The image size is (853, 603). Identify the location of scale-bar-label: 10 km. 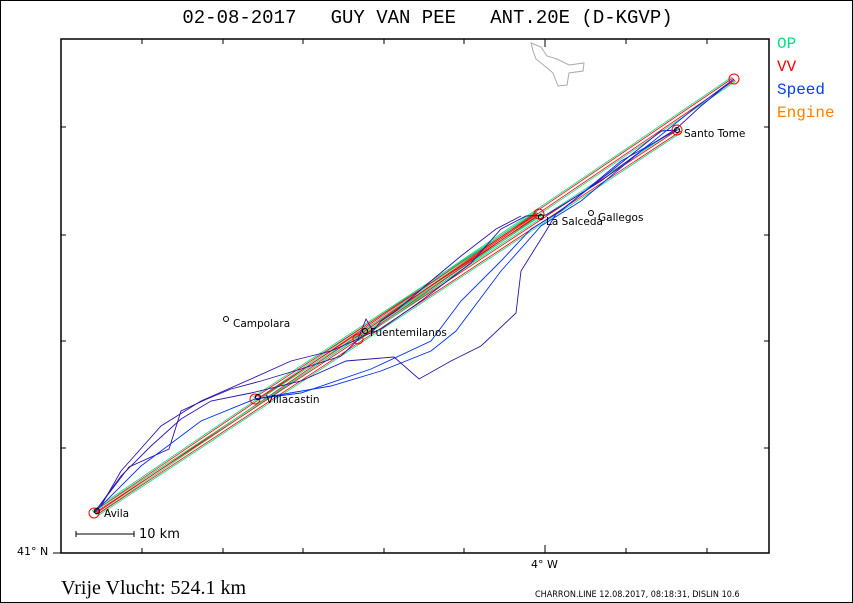
(159, 534).